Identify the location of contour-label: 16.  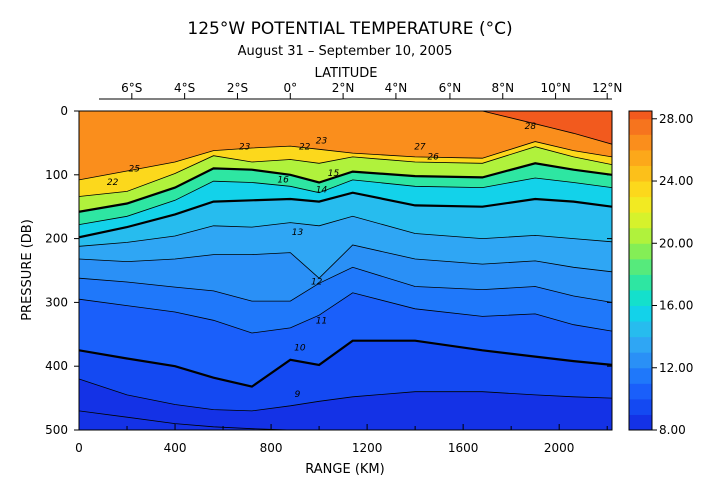
(283, 180).